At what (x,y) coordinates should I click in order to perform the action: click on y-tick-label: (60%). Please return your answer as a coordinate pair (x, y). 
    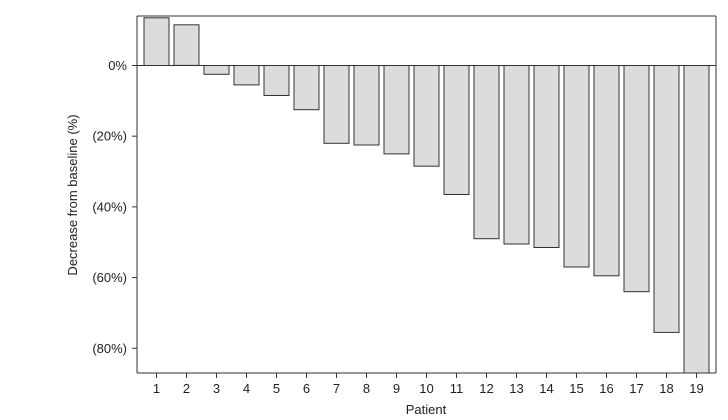
    Looking at the image, I should click on (109, 277).